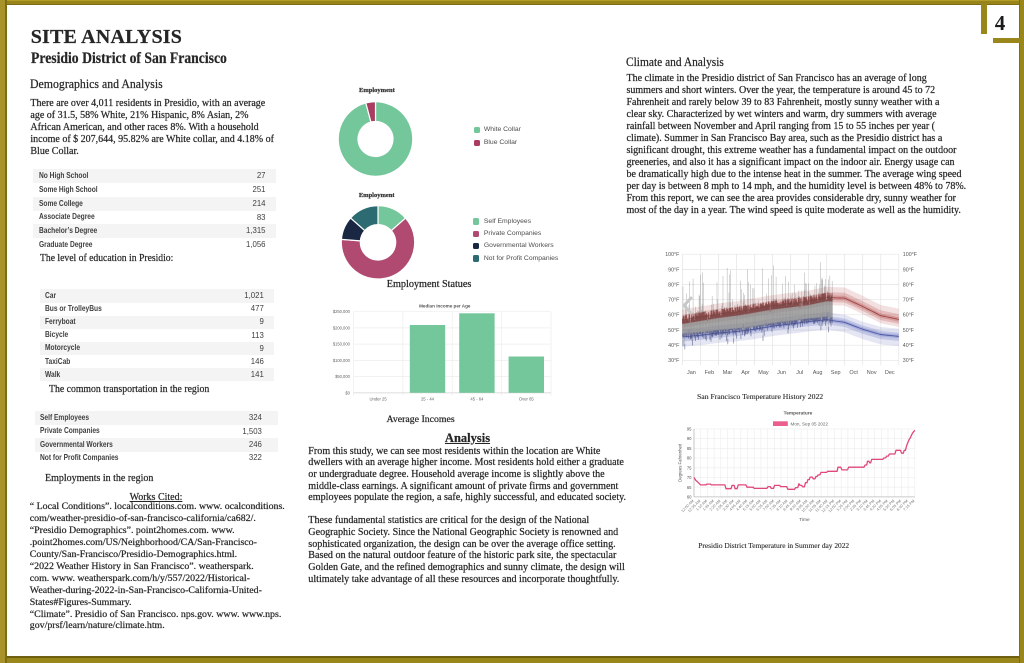 The image size is (1024, 663). What do you see at coordinates (689, 487) in the screenshot?
I see `svg-text: 65` at bounding box center [689, 487].